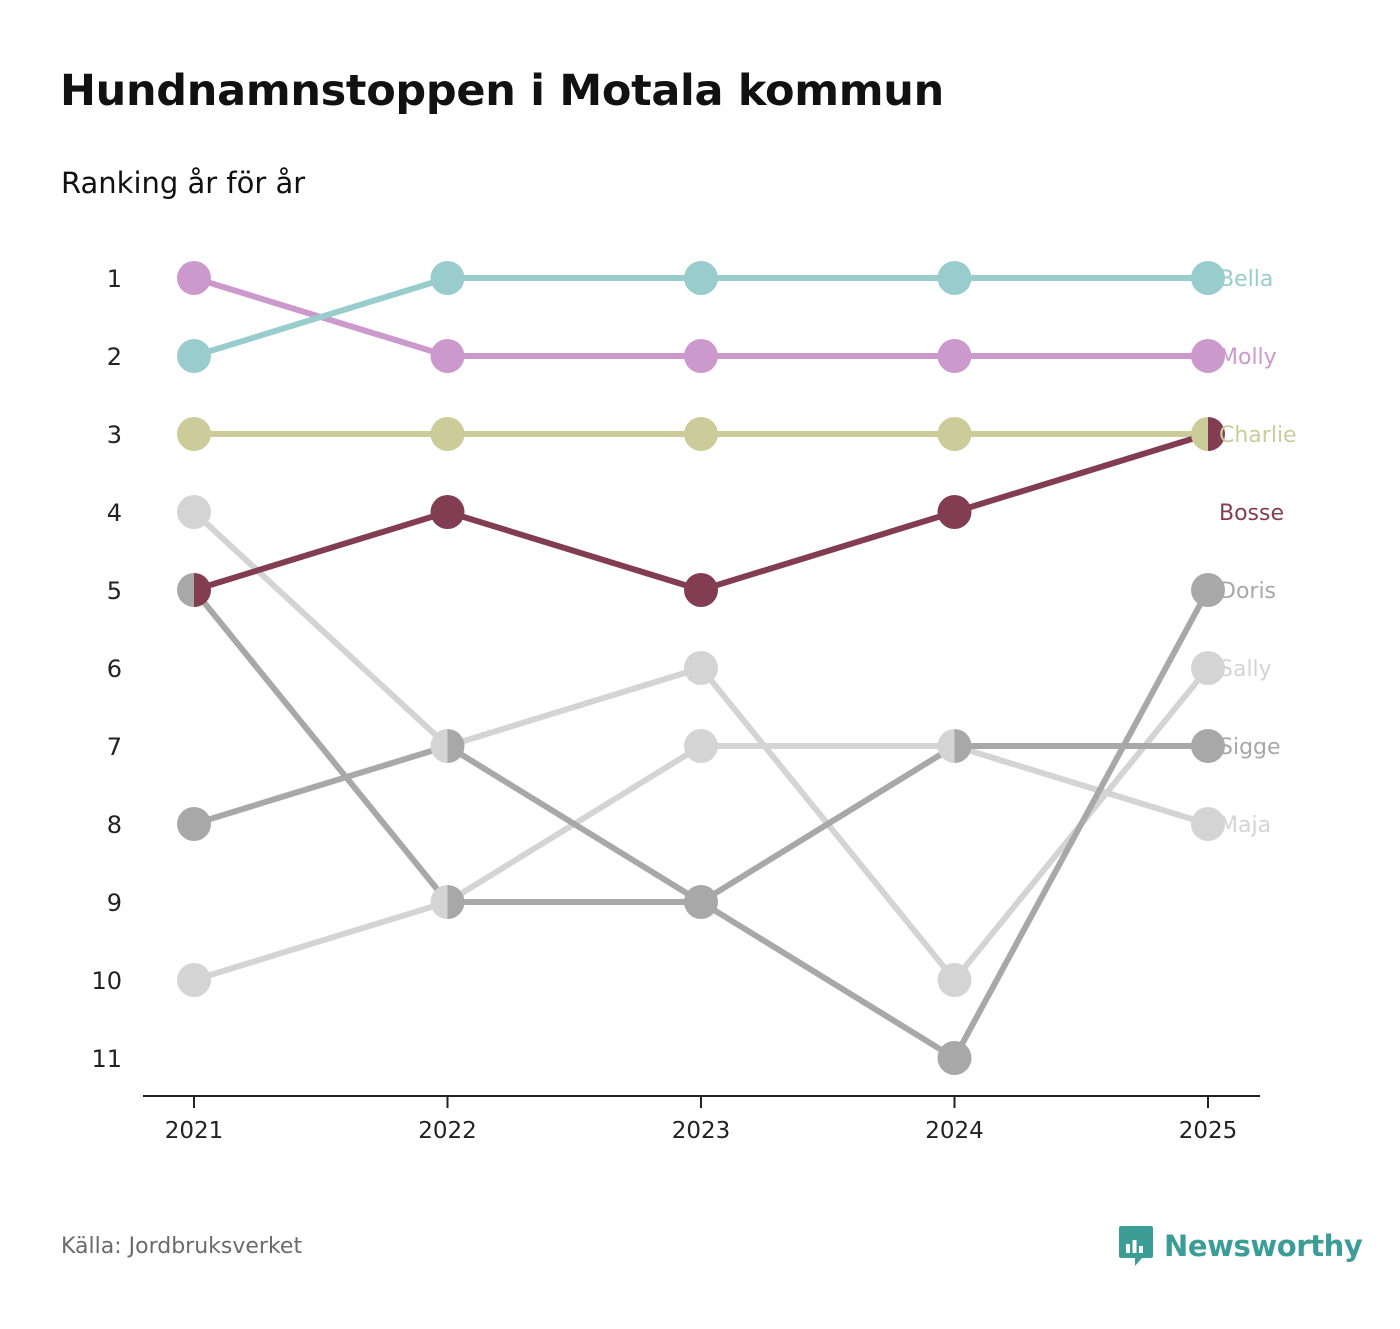 This screenshot has height=1329, width=1400. What do you see at coordinates (114, 435) in the screenshot?
I see `y-tick-label: 3` at bounding box center [114, 435].